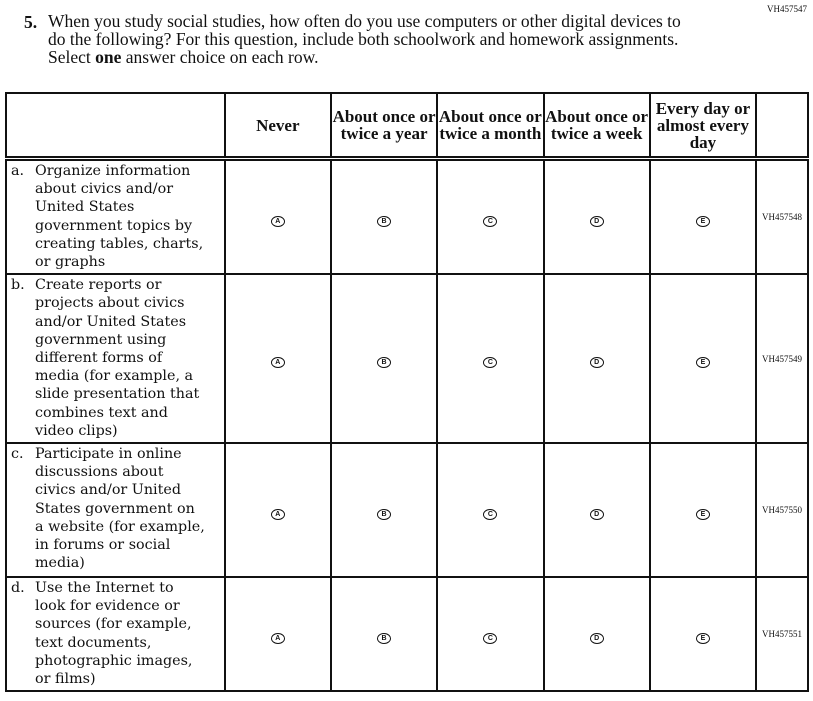 The image size is (813, 701). Describe the element at coordinates (115, 126) in the screenshot. I see `header-blank` at that location.